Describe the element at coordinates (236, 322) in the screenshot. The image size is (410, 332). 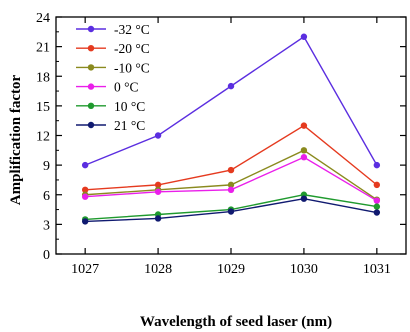
I see `x-axis-title: Wavelength of seed laser (nm)` at that location.